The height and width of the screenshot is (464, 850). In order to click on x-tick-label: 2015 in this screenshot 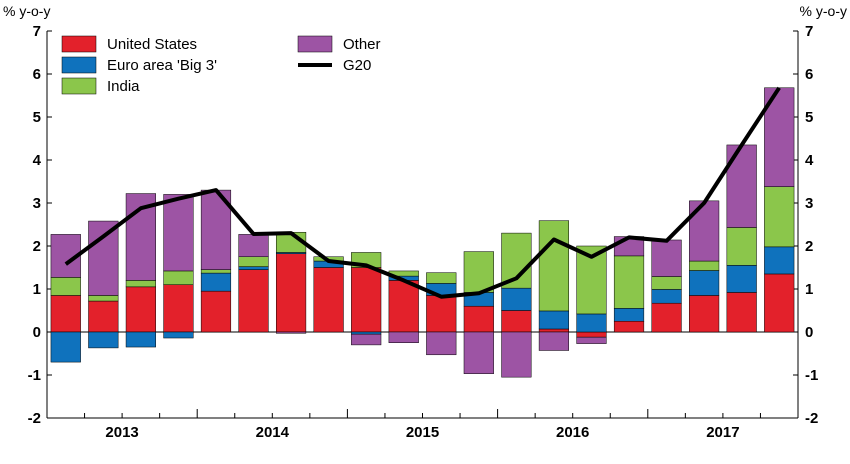, I will do `click(422, 432)`.